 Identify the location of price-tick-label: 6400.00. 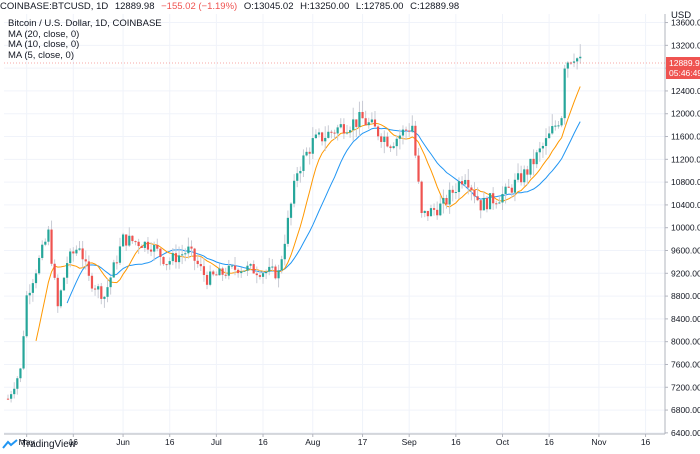
(685, 433).